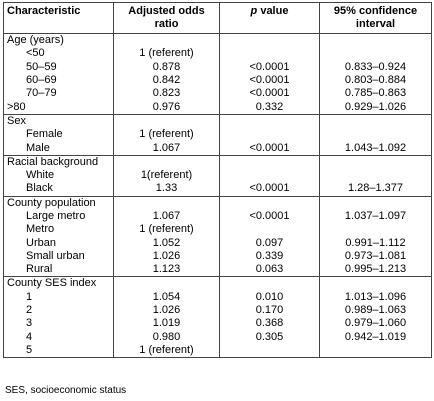 The image size is (434, 401). Describe the element at coordinates (269, 256) in the screenshot. I see `p-value-cell: 0.339` at that location.